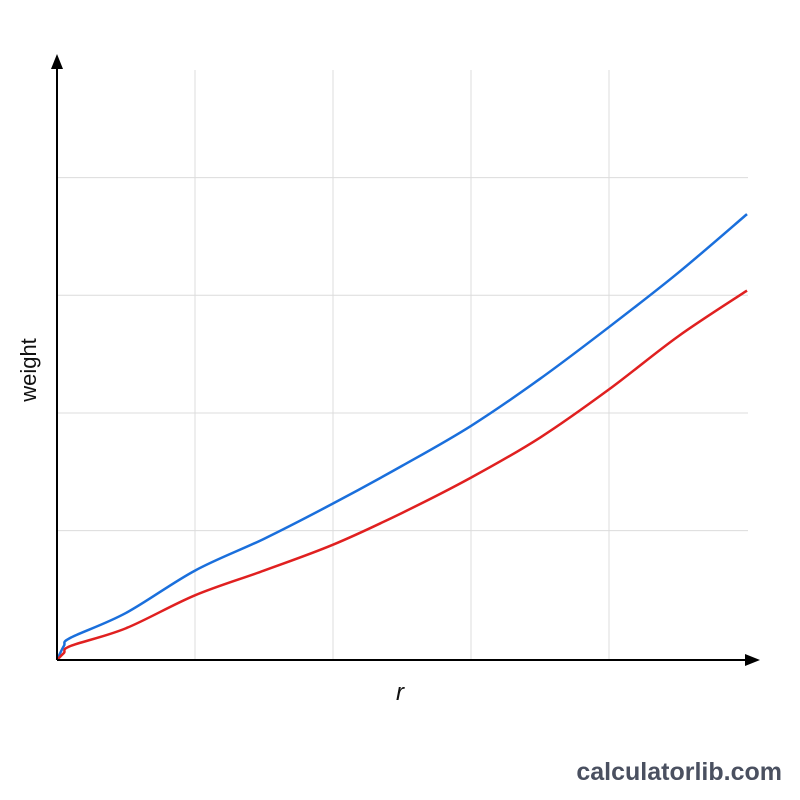 This screenshot has height=800, width=800. I want to click on x-axis-arrow, so click(752, 660).